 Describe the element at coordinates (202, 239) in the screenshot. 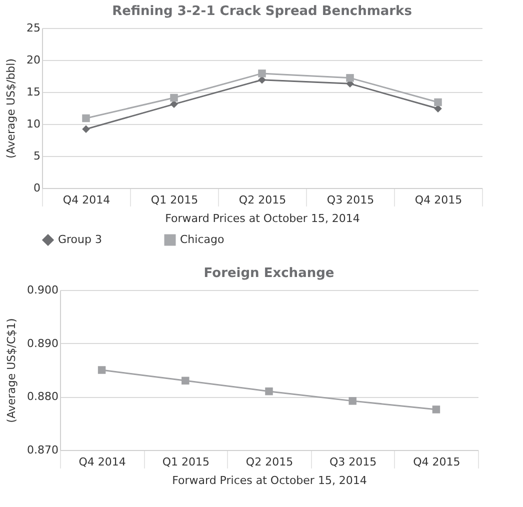

I see `legend-label: Chicago` at that location.